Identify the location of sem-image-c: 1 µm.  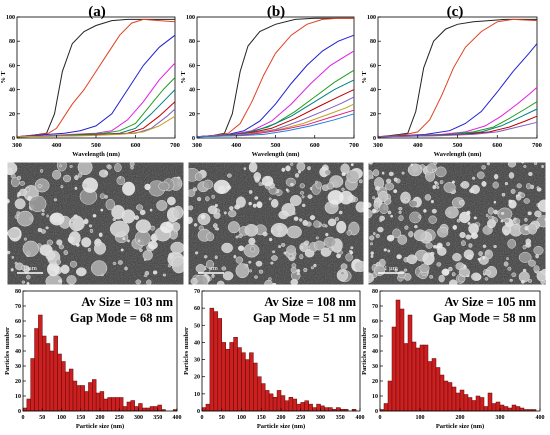
(457, 223).